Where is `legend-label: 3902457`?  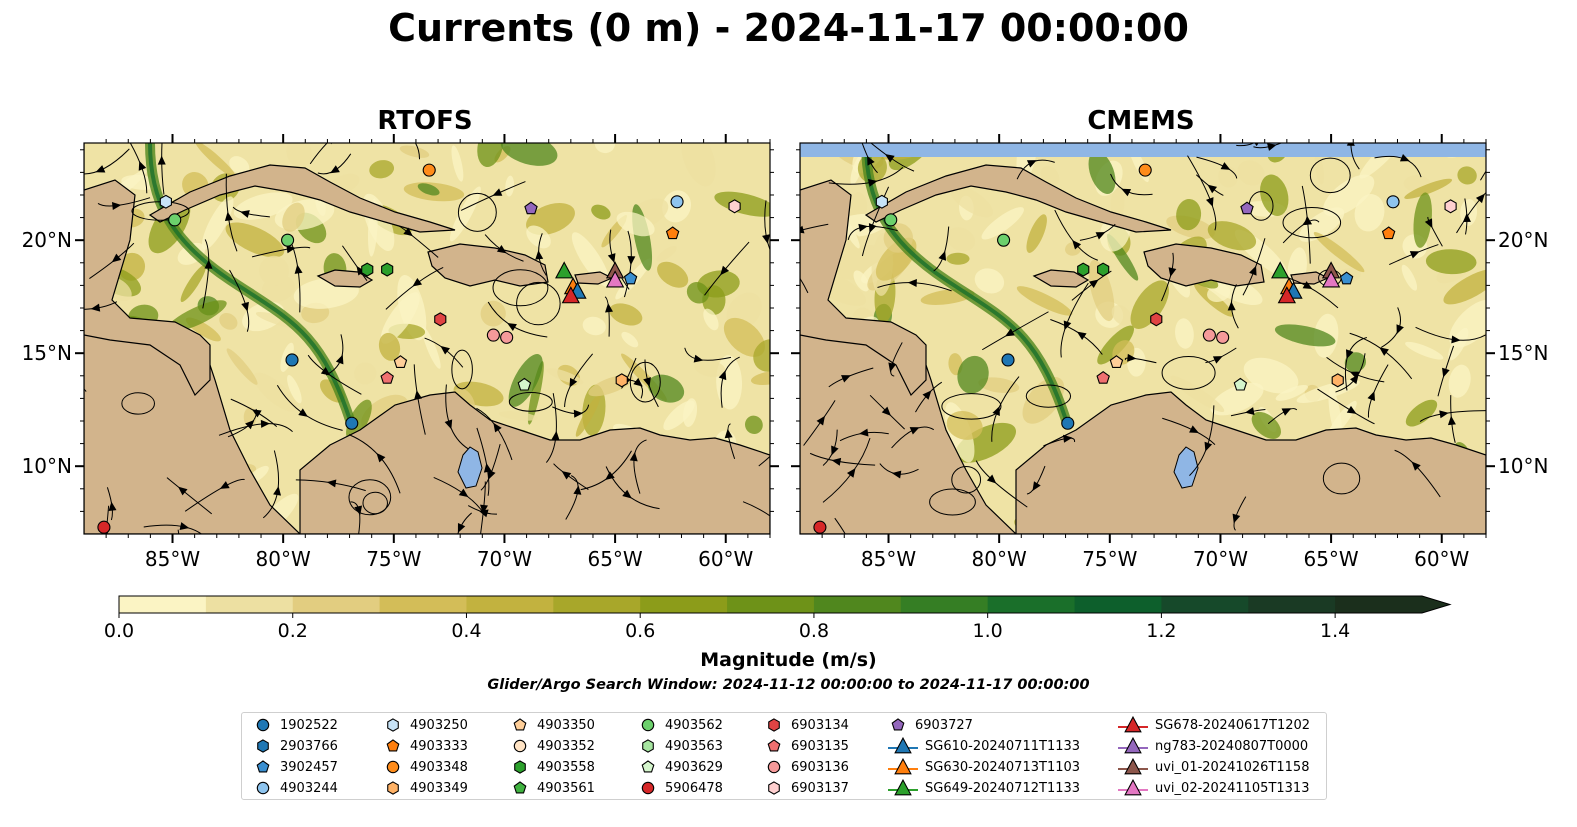
legend-label: 3902457 is located at coordinates (309, 767).